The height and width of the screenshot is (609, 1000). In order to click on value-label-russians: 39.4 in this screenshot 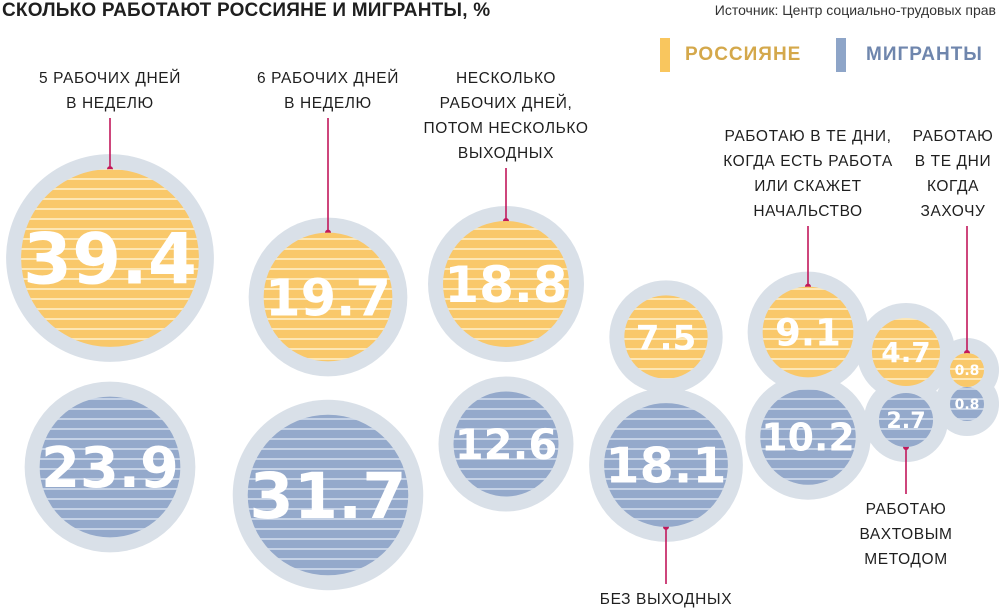, I will do `click(110, 259)`.